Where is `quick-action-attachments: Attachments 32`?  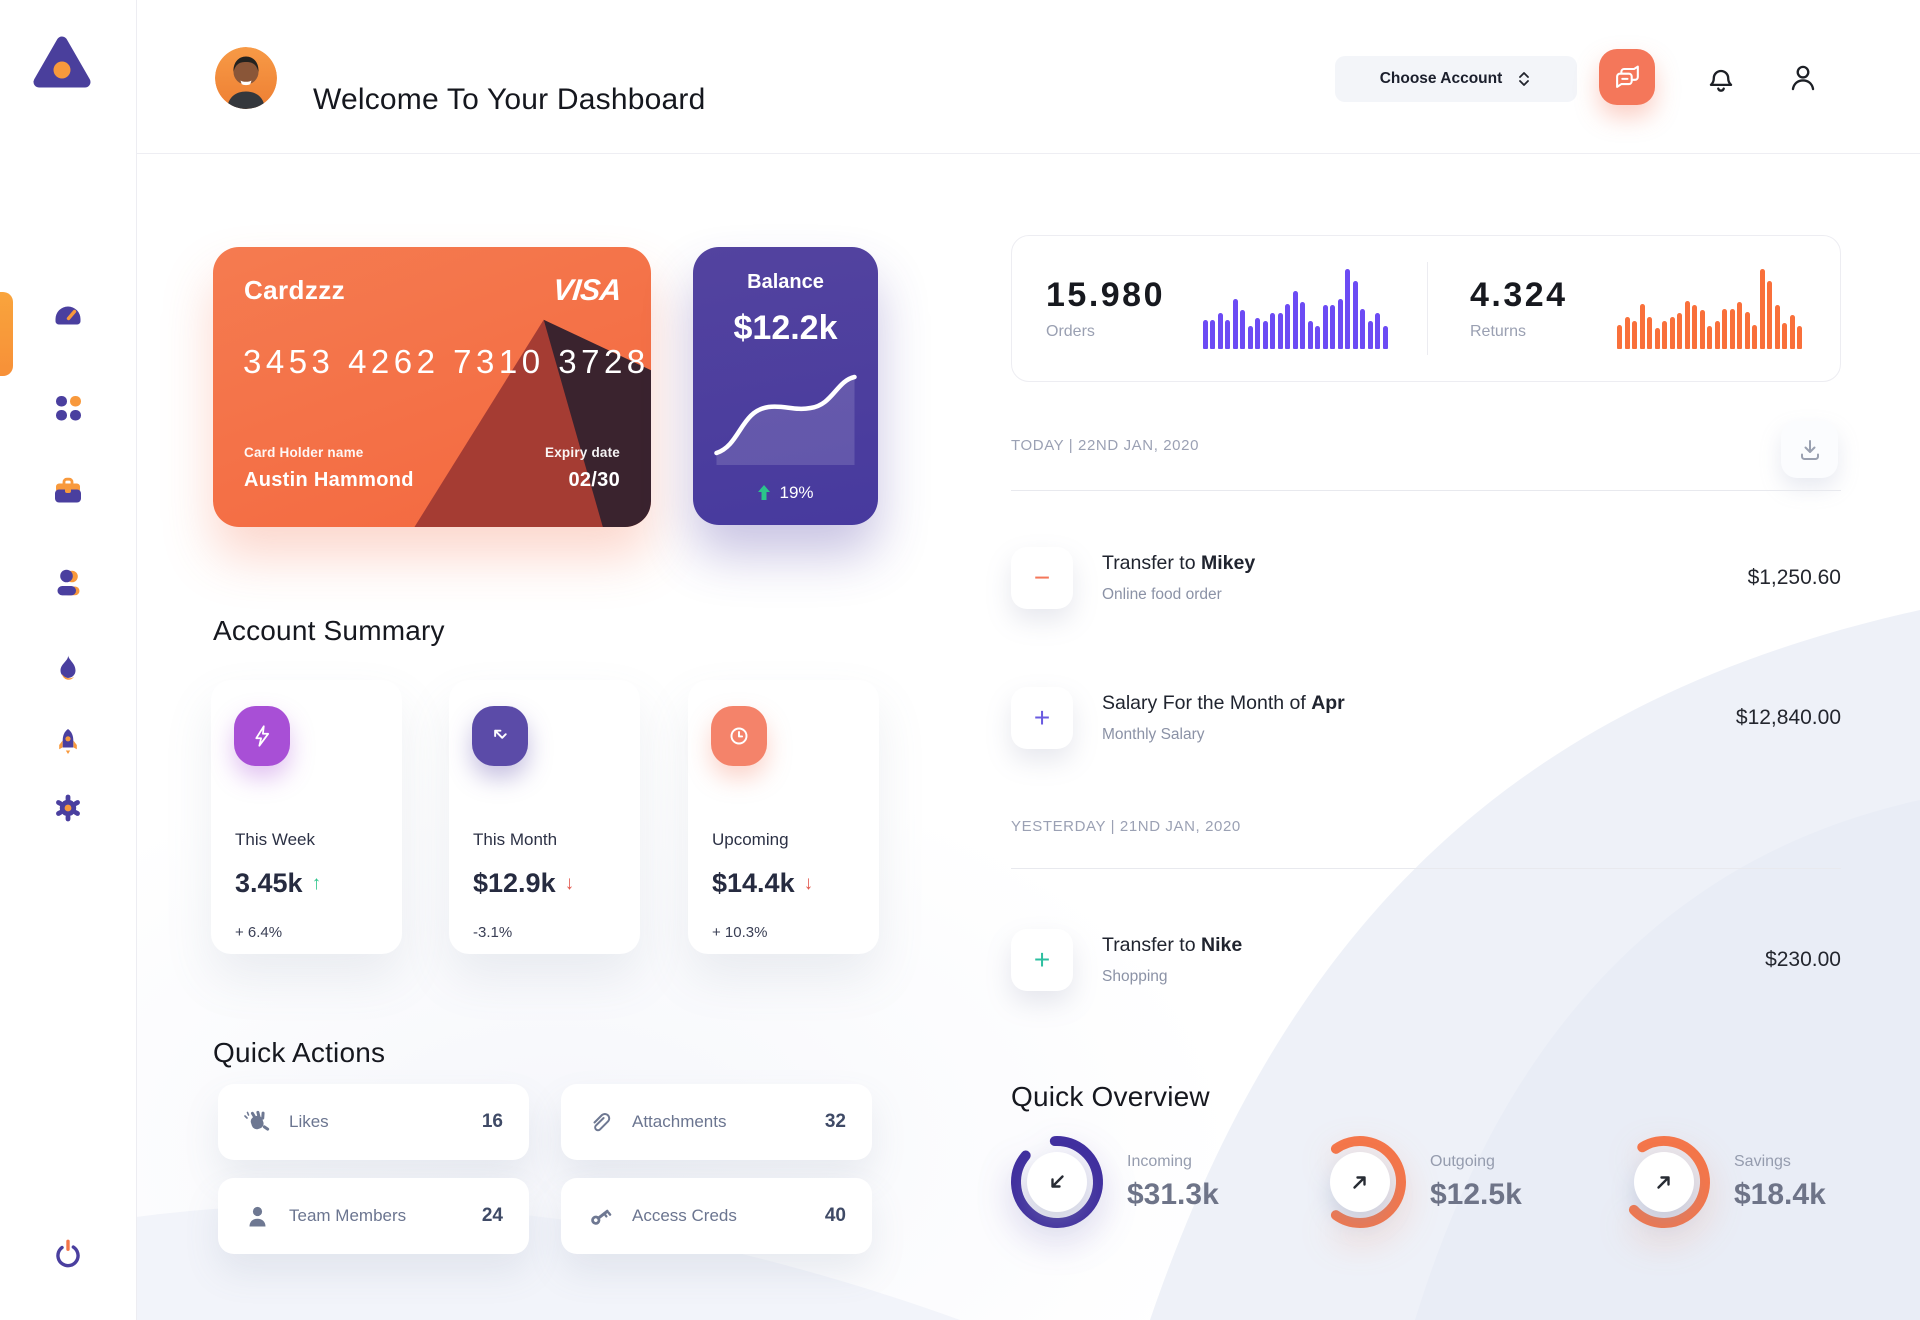
quick-action-attachments: Attachments 32 is located at coordinates (716, 1122).